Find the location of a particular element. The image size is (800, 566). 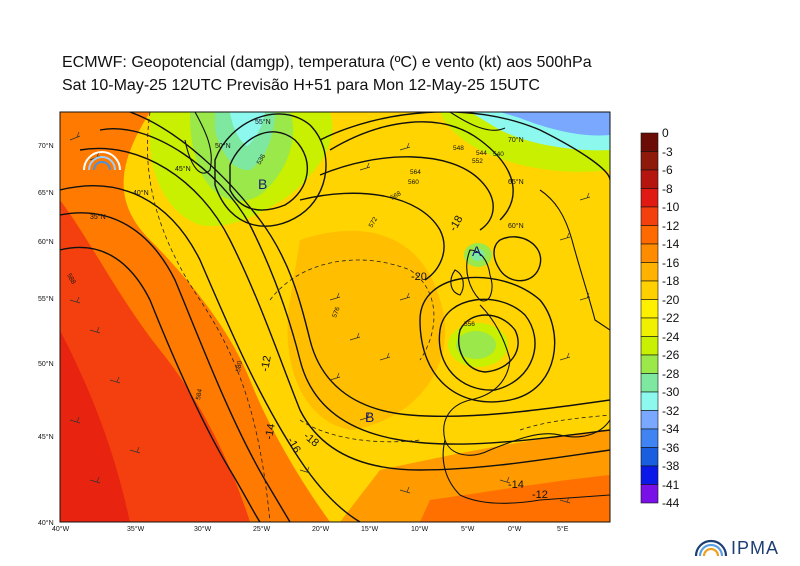

geo-label-14: 536 is located at coordinates (262, 159).